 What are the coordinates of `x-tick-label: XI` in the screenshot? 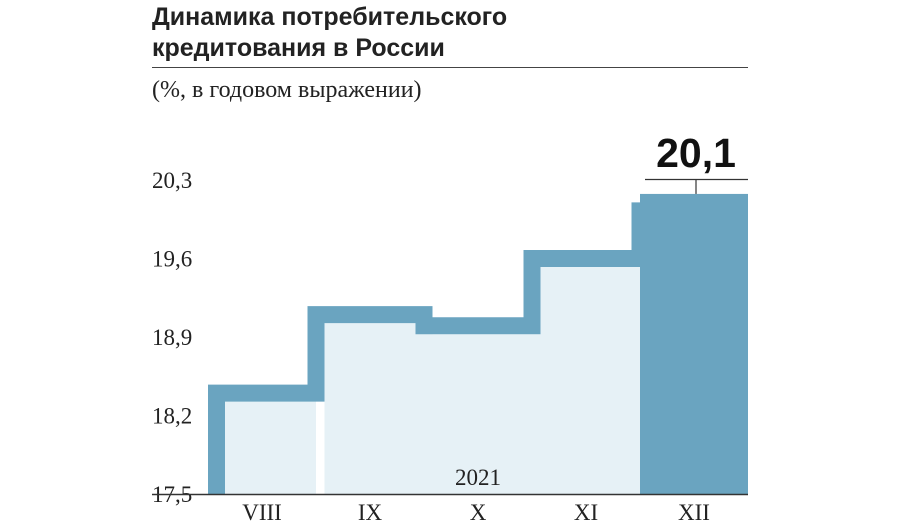 It's located at (586, 510).